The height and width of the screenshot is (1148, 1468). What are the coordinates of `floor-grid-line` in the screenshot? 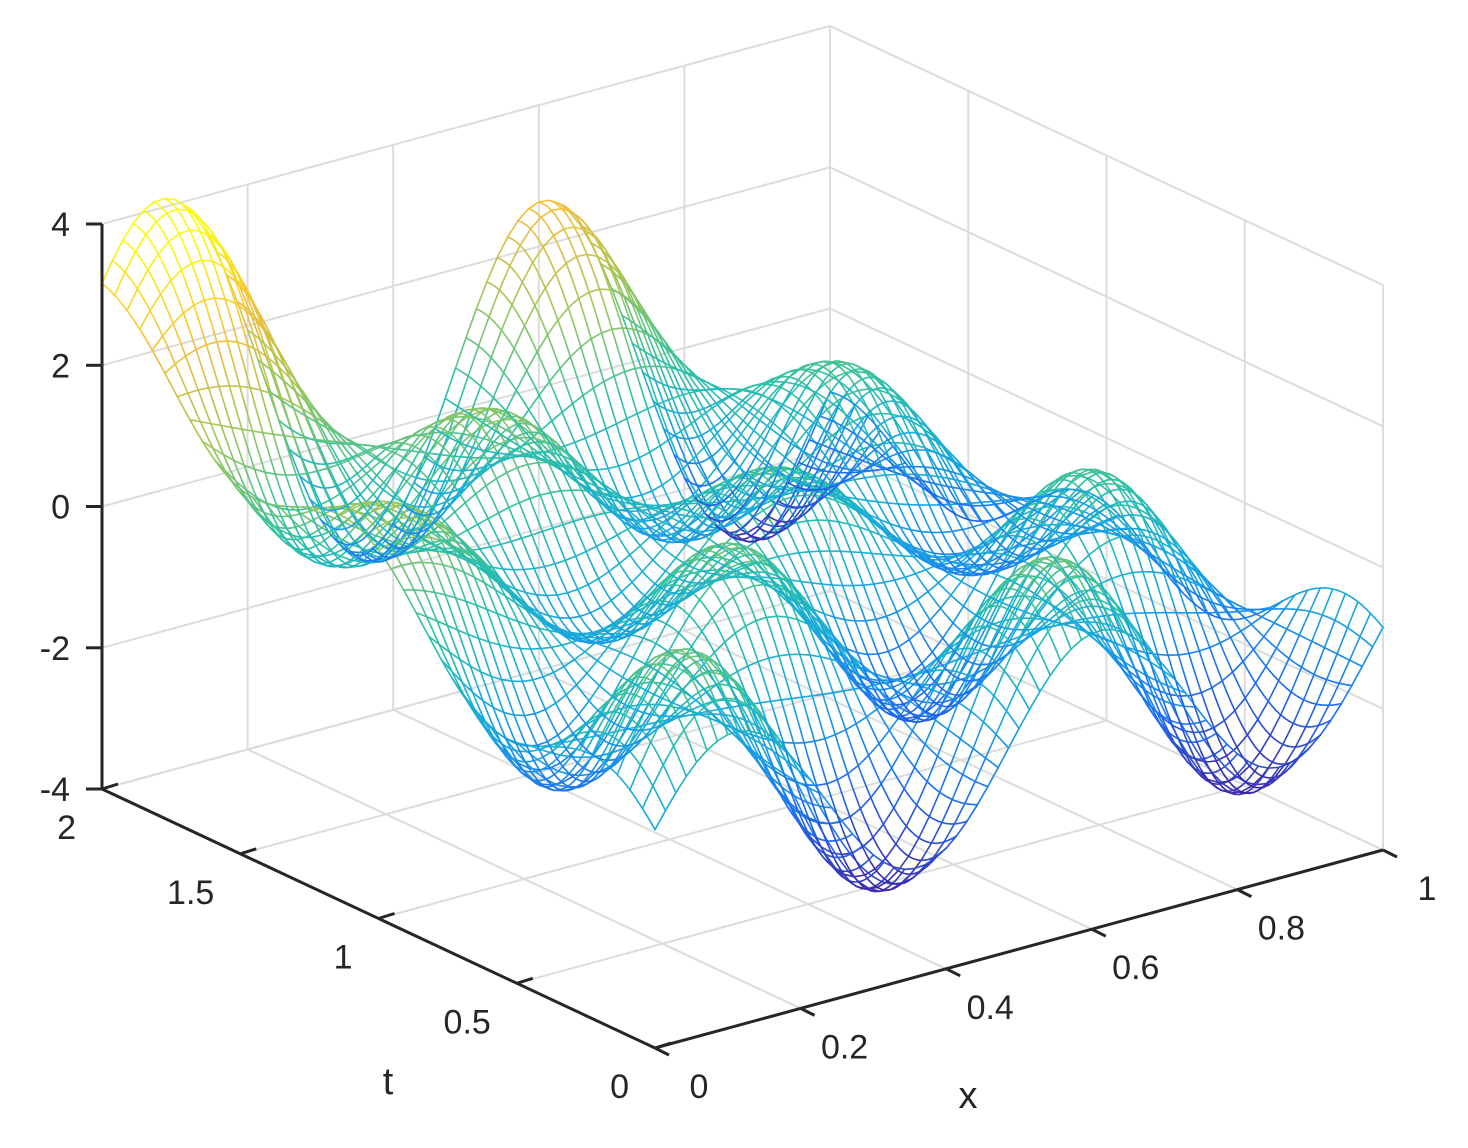 It's located at (742, 819).